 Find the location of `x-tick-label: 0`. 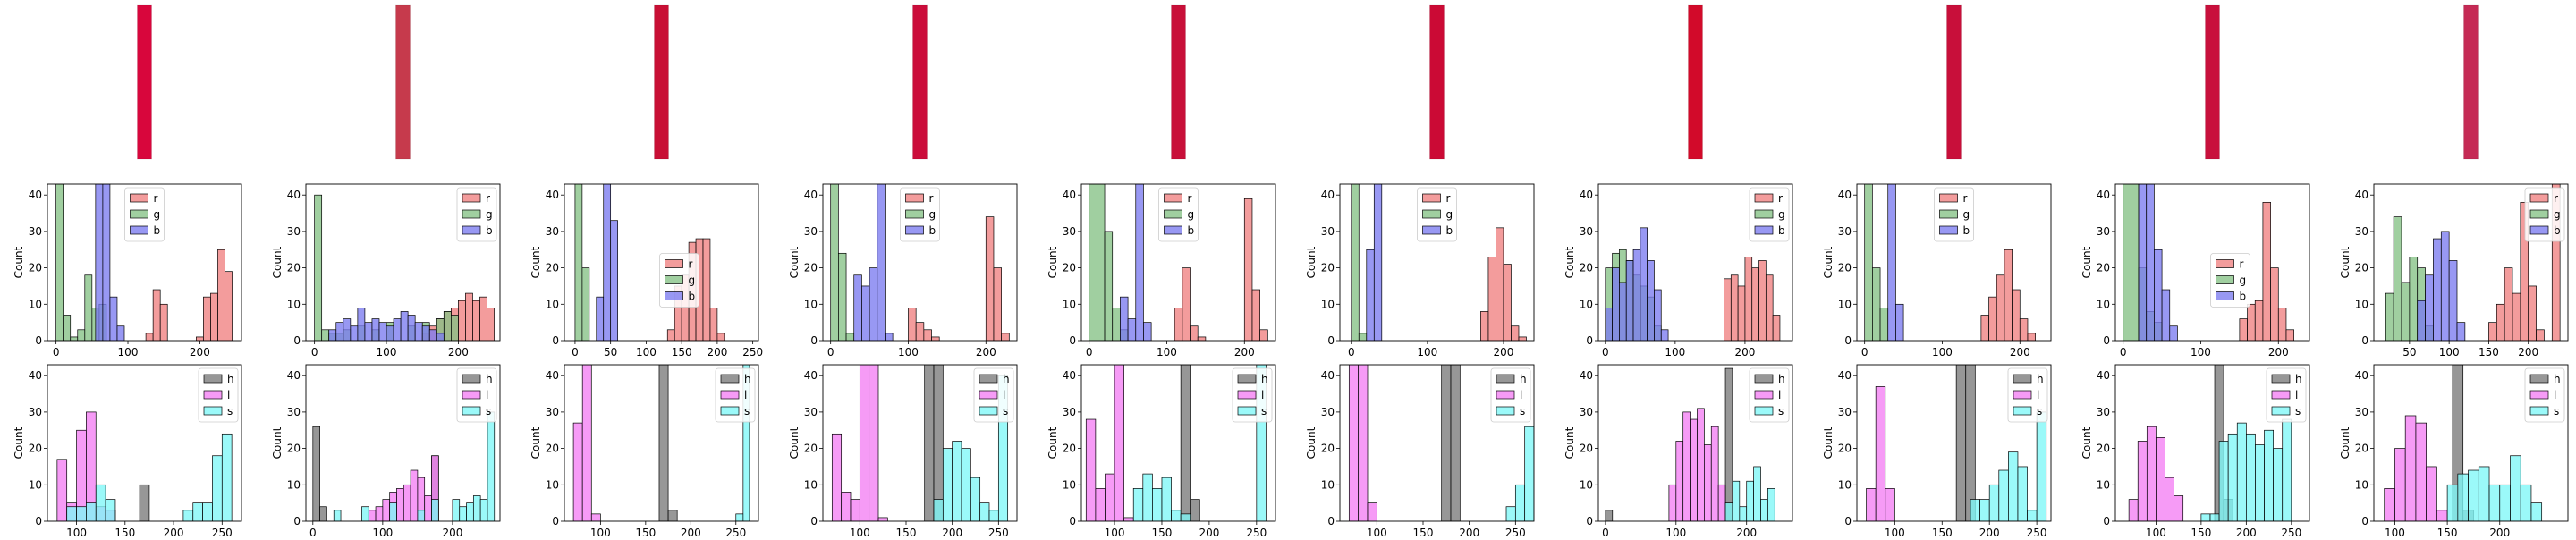

x-tick-label: 0 is located at coordinates (2123, 352).